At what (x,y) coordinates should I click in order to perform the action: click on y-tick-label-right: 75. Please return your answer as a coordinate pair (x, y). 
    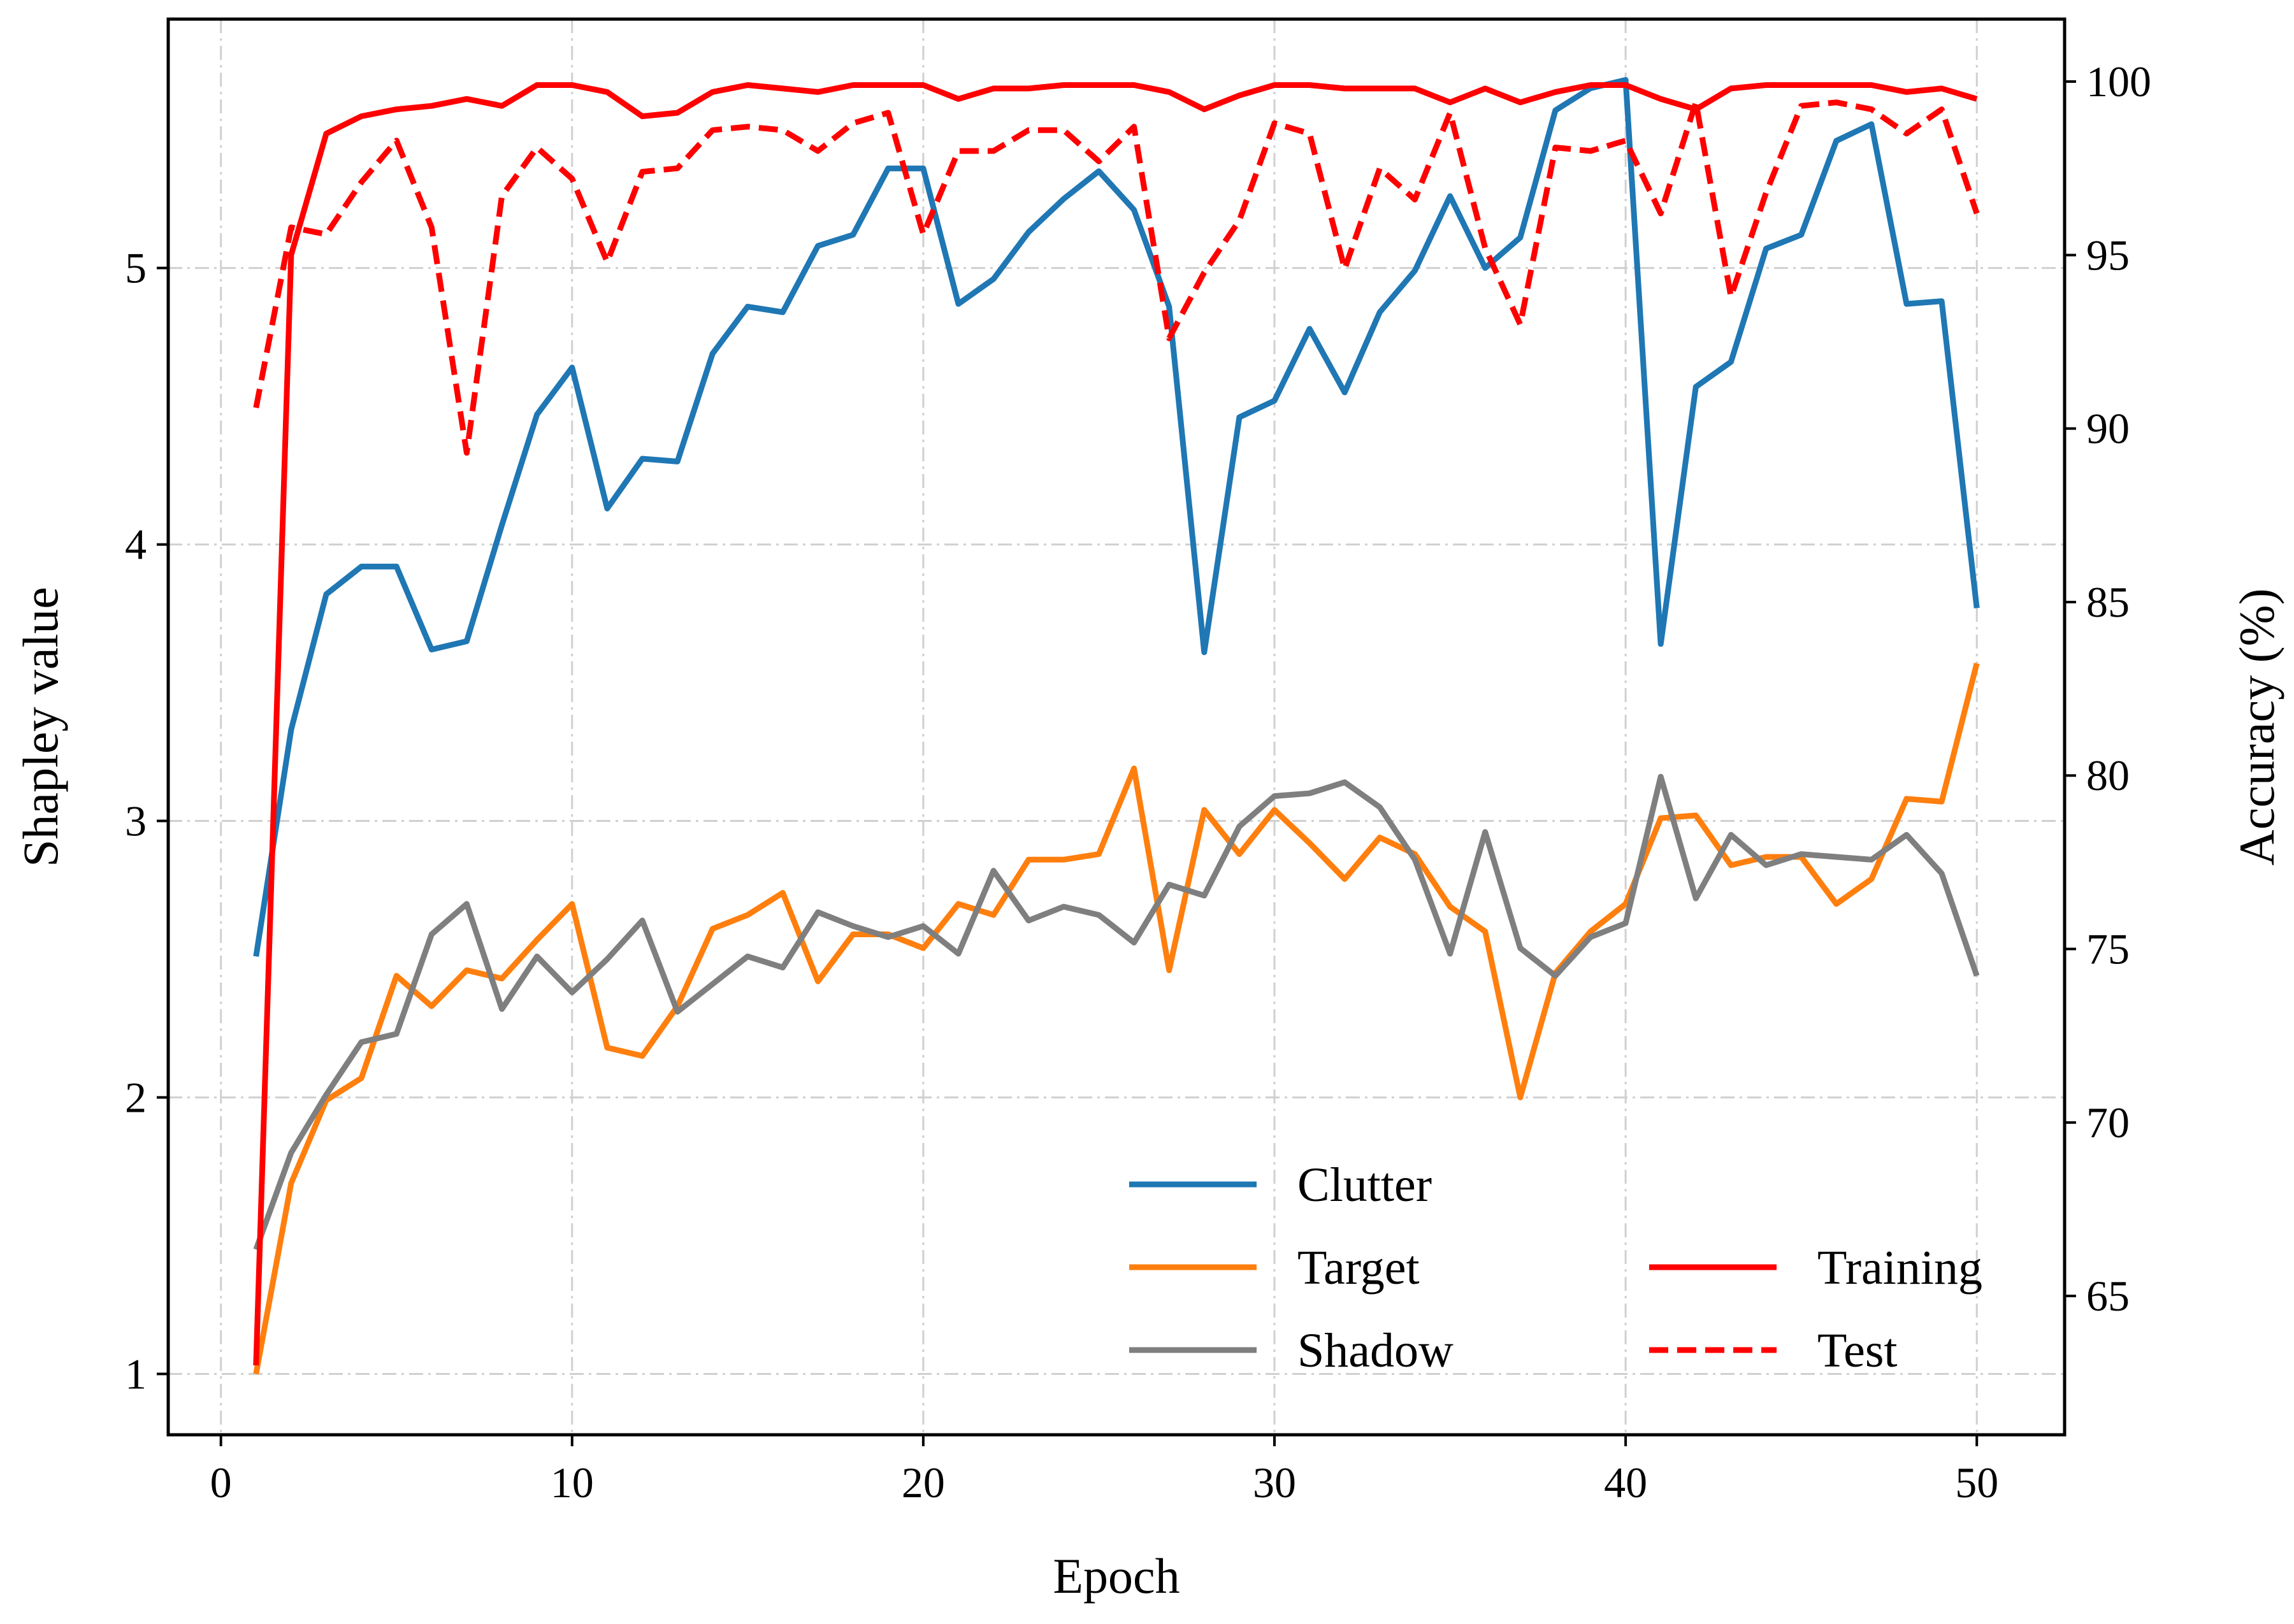
    Looking at the image, I should click on (2108, 949).